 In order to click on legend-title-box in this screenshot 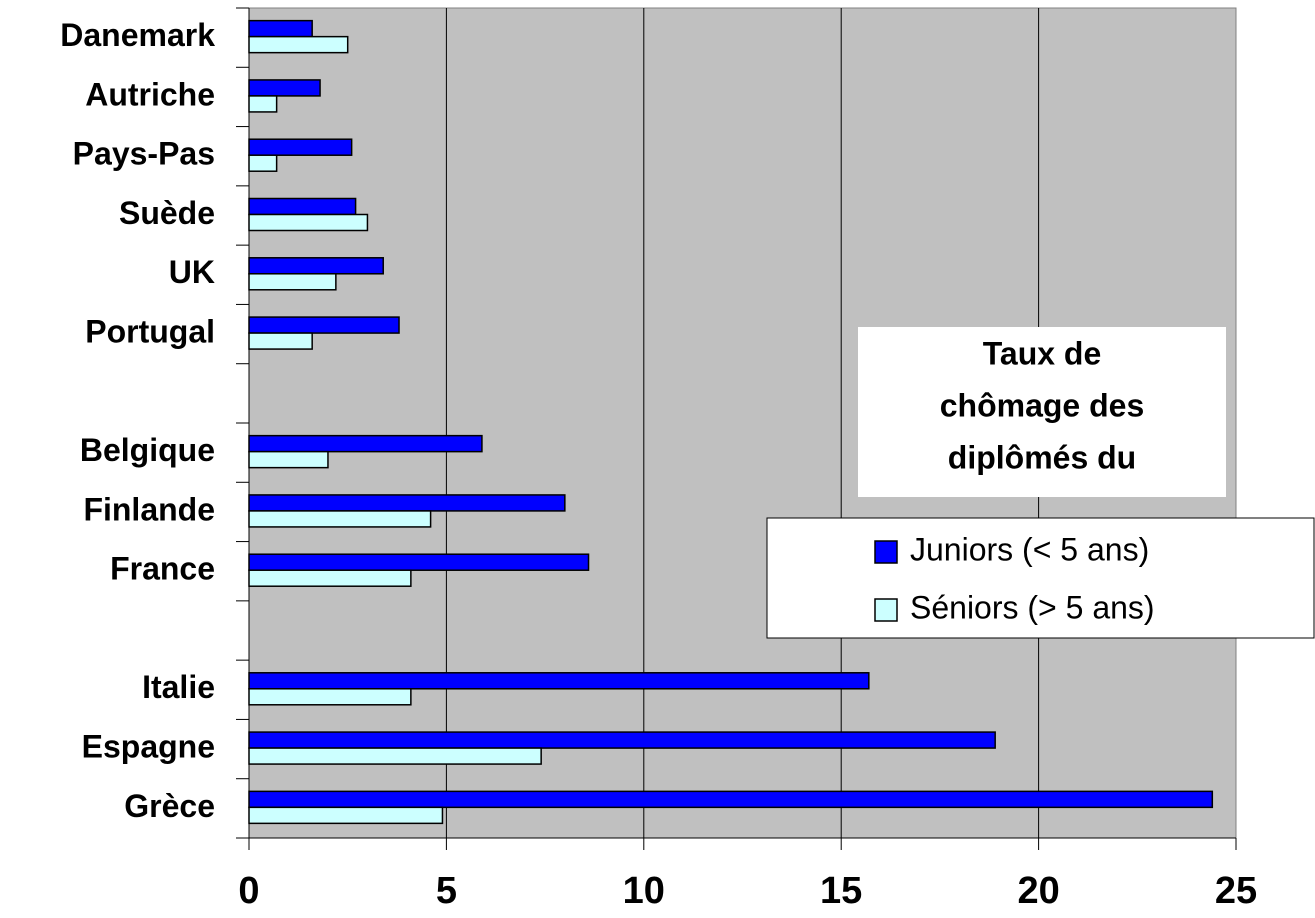, I will do `click(1042, 412)`.